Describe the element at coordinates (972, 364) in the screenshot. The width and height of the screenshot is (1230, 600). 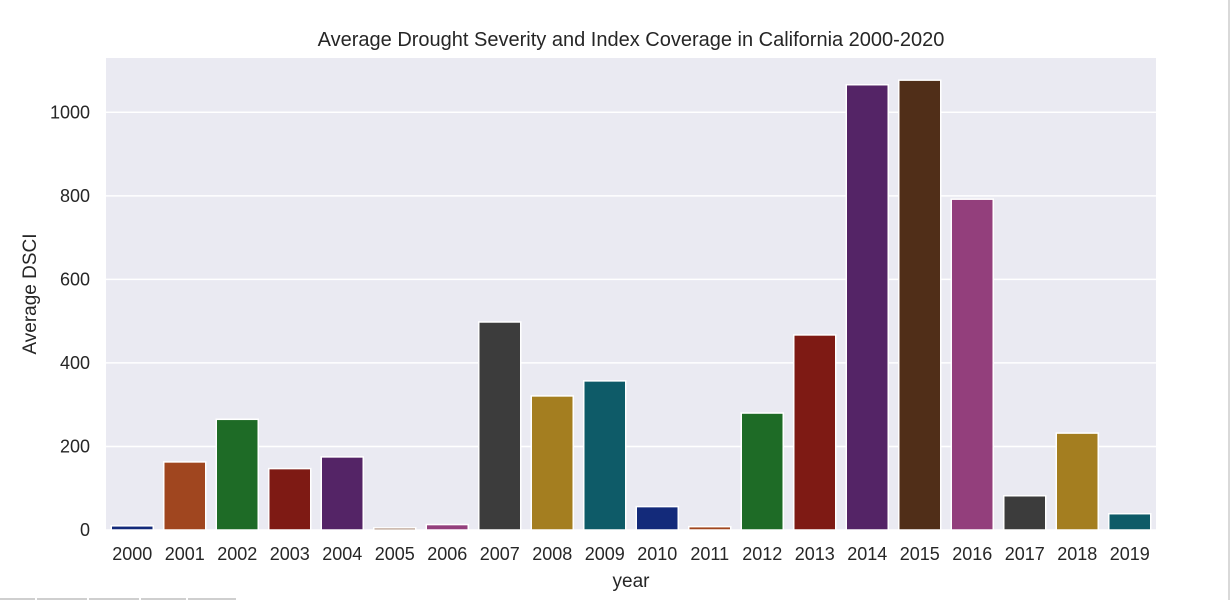
I see `bar-2016` at that location.